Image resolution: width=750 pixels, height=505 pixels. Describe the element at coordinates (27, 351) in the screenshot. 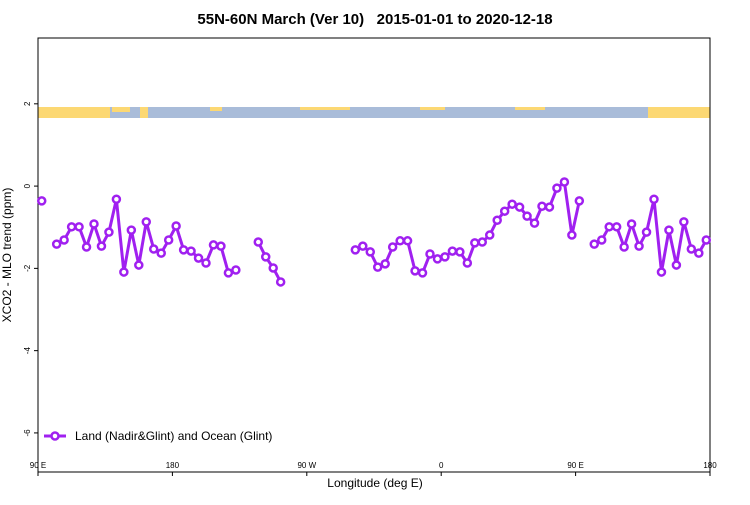

I see `y-tick-label: -4` at that location.